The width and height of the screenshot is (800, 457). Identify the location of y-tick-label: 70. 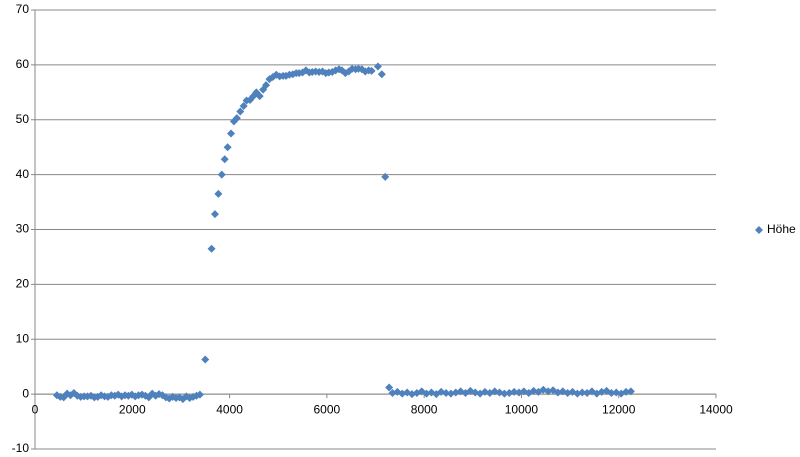
(23, 9).